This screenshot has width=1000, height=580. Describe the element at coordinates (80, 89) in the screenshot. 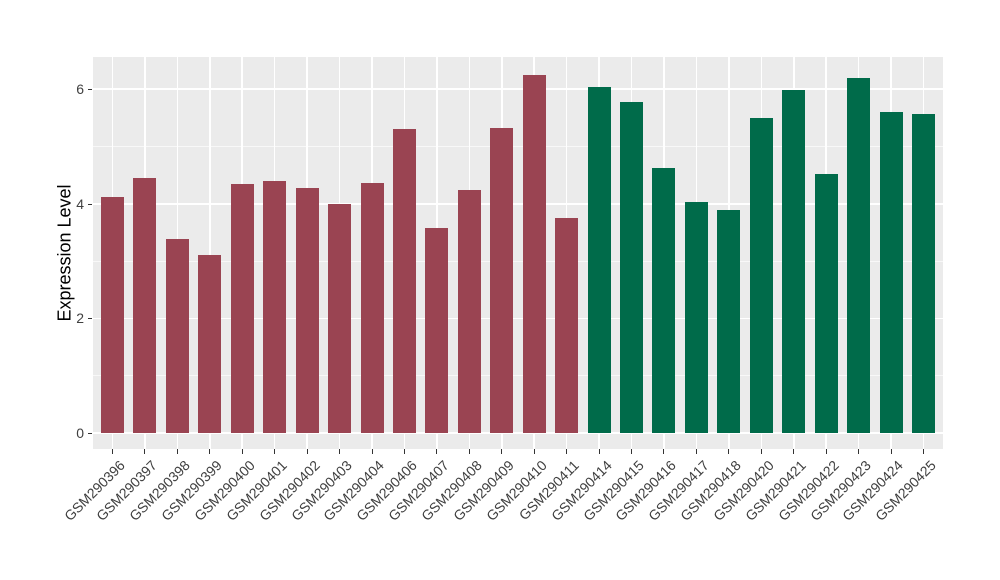

I see `y-tick-label: 6` at that location.